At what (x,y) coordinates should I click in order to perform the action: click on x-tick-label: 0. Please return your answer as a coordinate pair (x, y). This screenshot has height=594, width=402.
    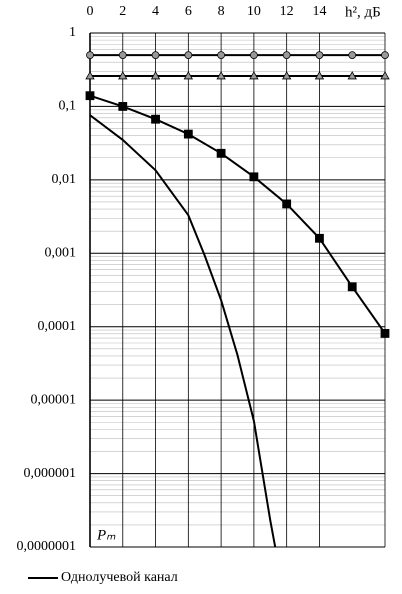
    Looking at the image, I should click on (90, 11).